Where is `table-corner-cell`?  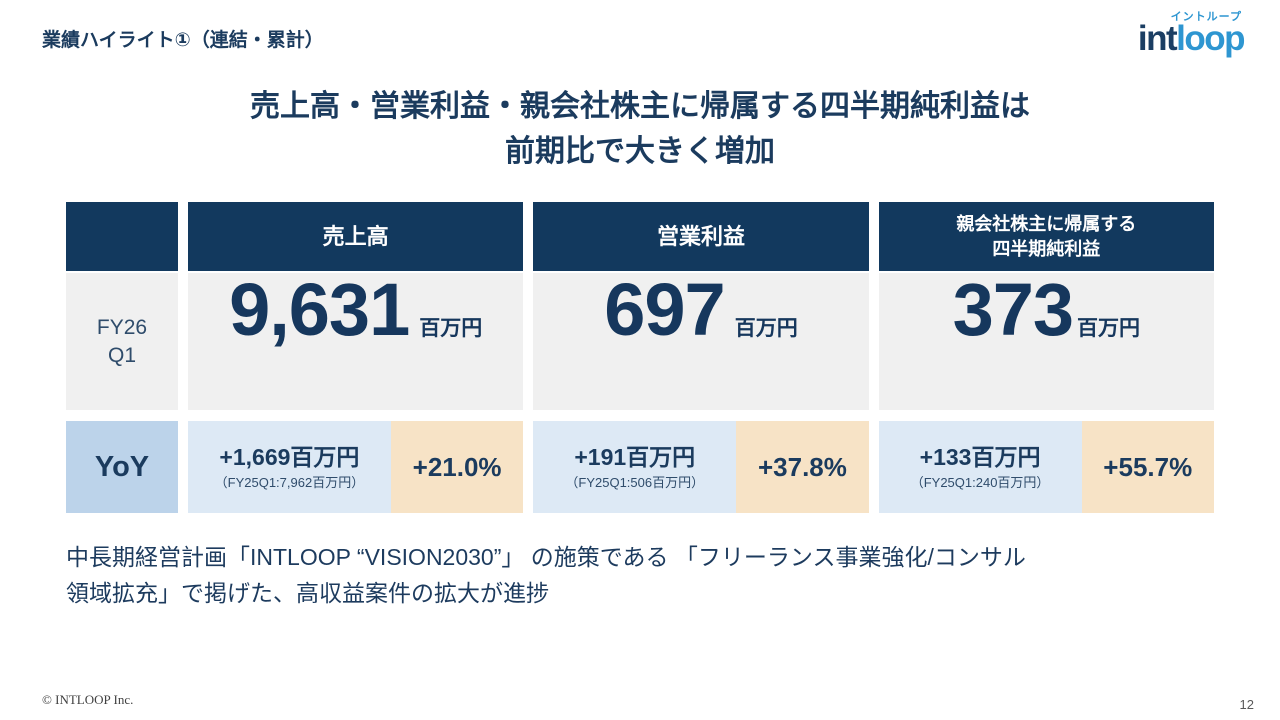
table-corner-cell is located at coordinates (122, 236).